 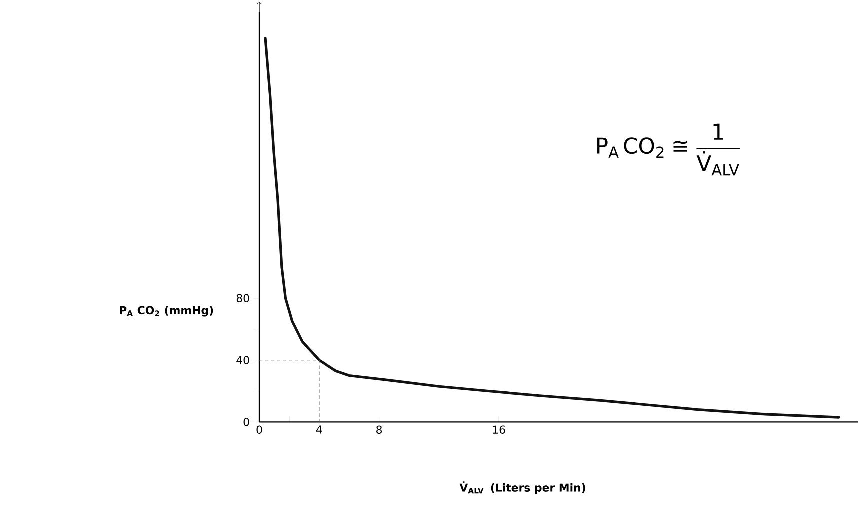 What do you see at coordinates (379, 430) in the screenshot?
I see `x-tick-label: 8` at bounding box center [379, 430].